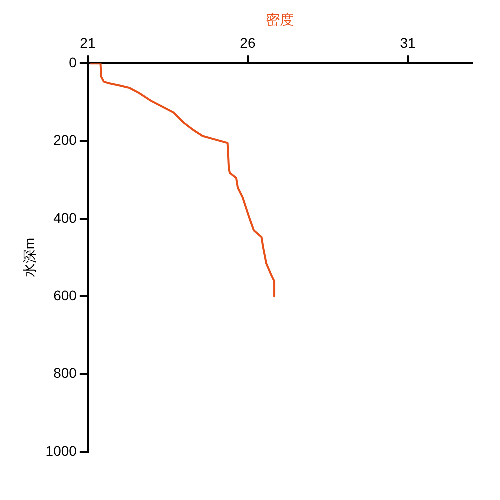  I want to click on y-tick-label: 800, so click(66, 373).